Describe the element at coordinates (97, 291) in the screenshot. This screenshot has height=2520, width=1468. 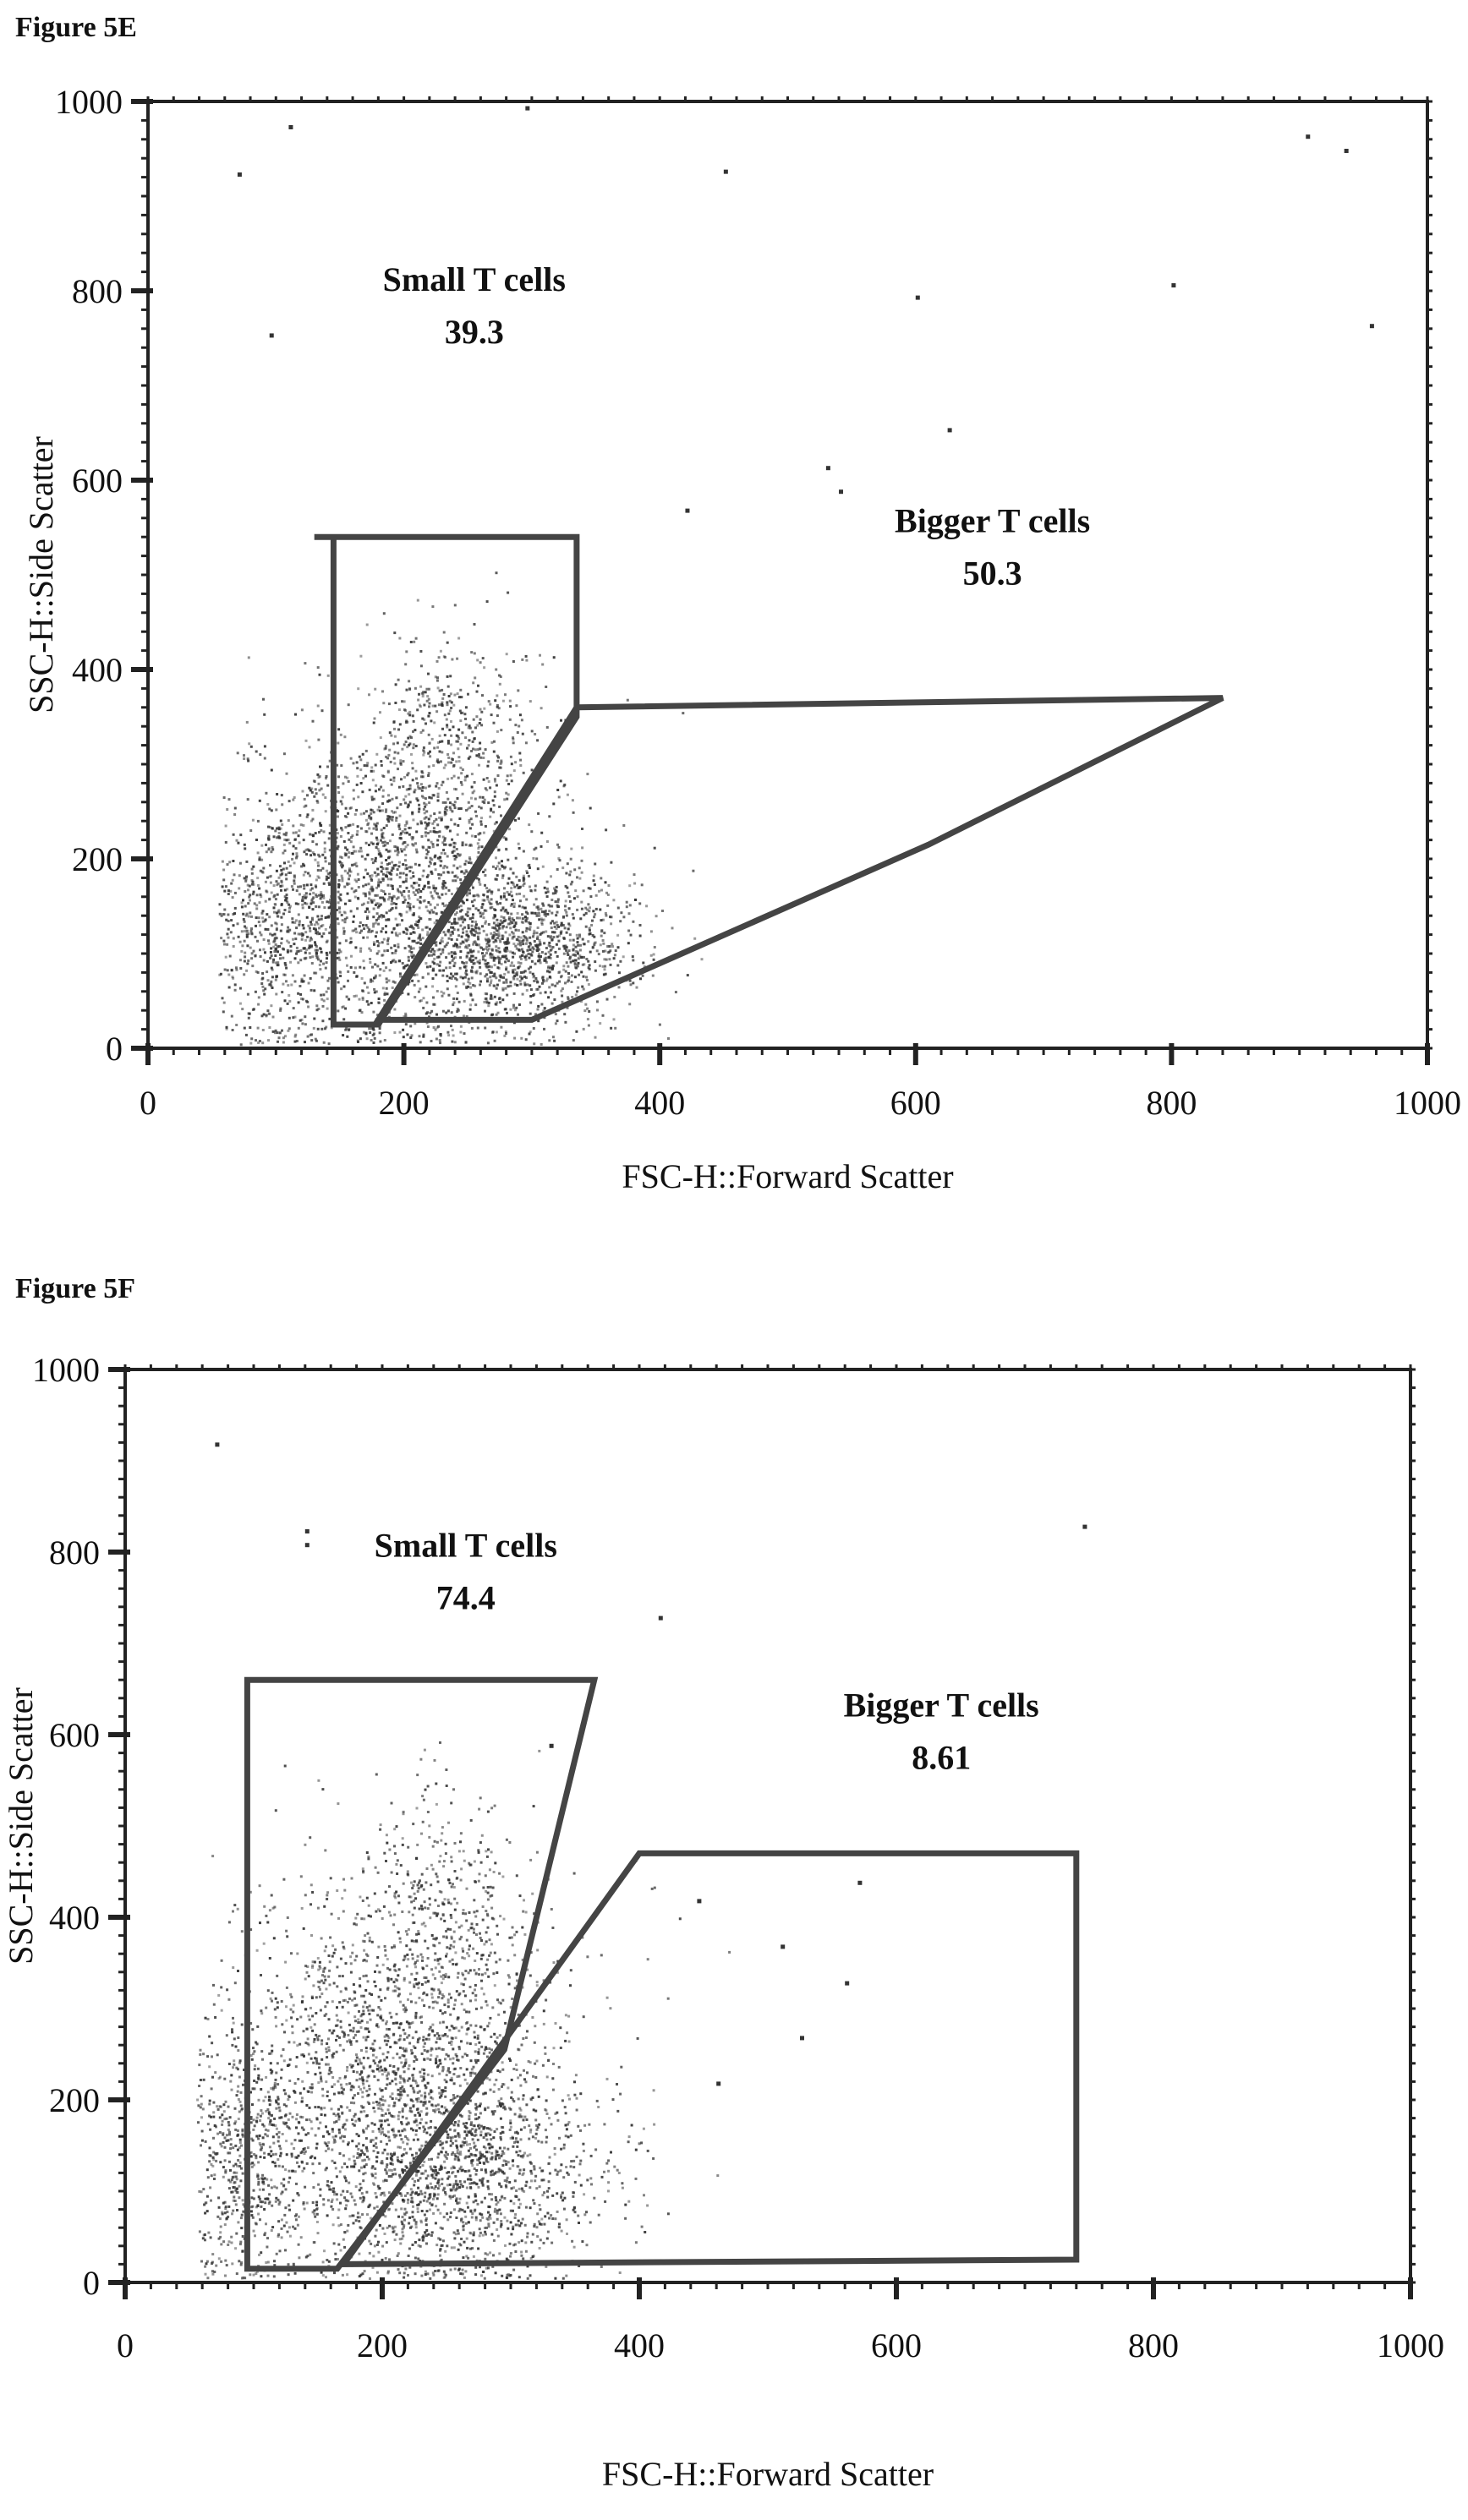
I see `y-tick-label: 800` at that location.